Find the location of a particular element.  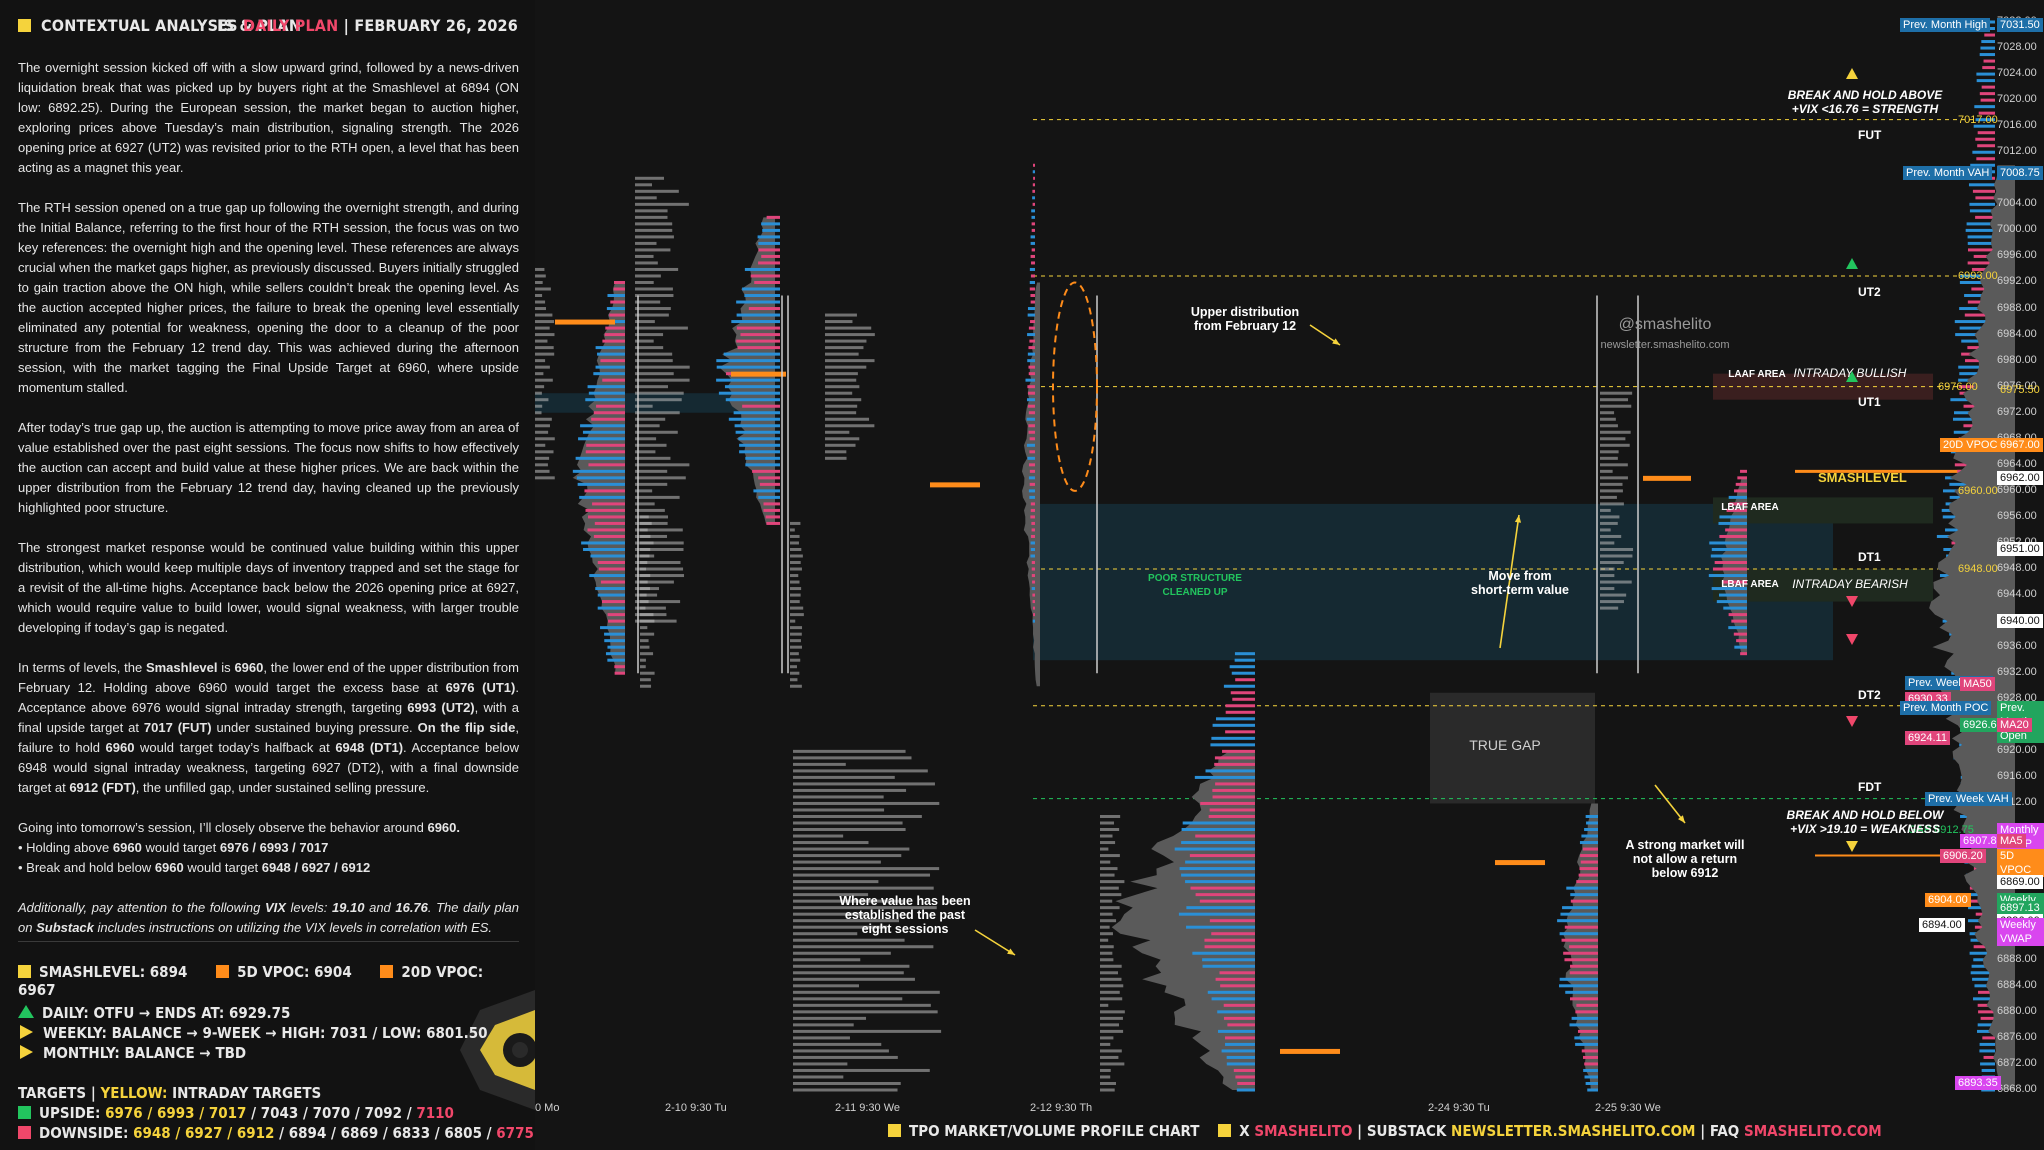

level-tag: 6948.00 is located at coordinates (1978, 569).